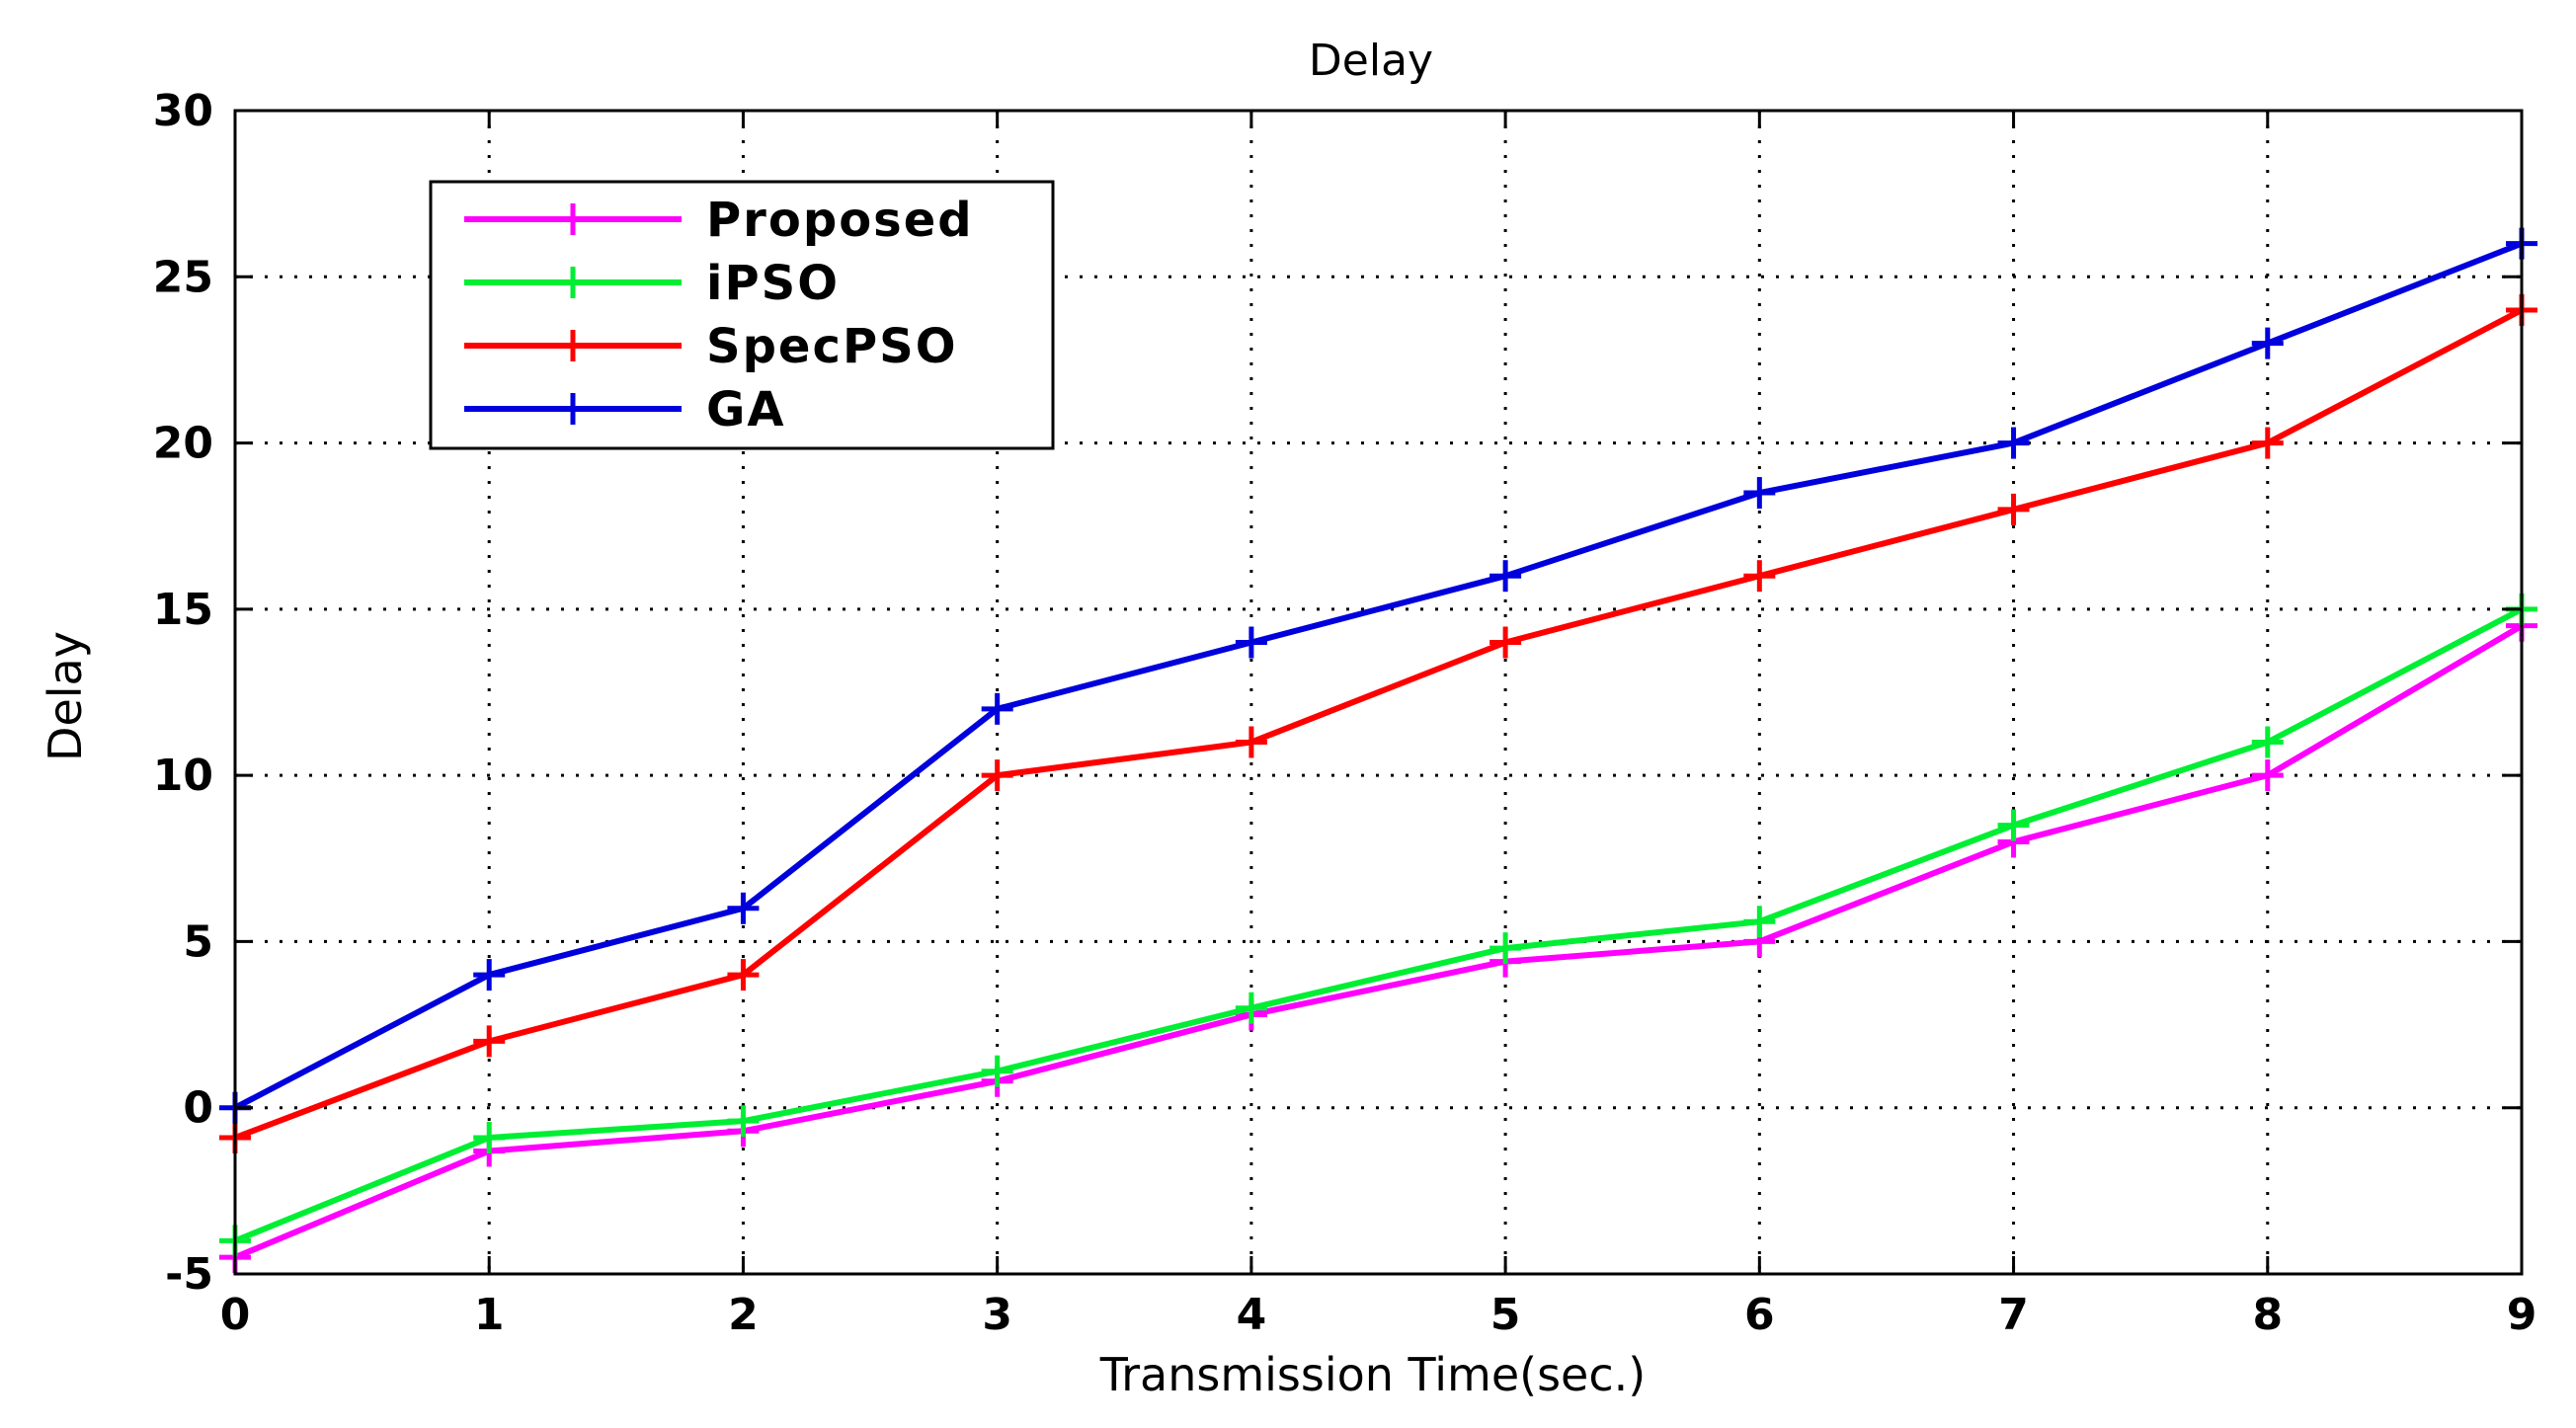 The width and height of the screenshot is (2576, 1428). Describe the element at coordinates (2013, 1315) in the screenshot. I see `x-tick-label: 7` at that location.